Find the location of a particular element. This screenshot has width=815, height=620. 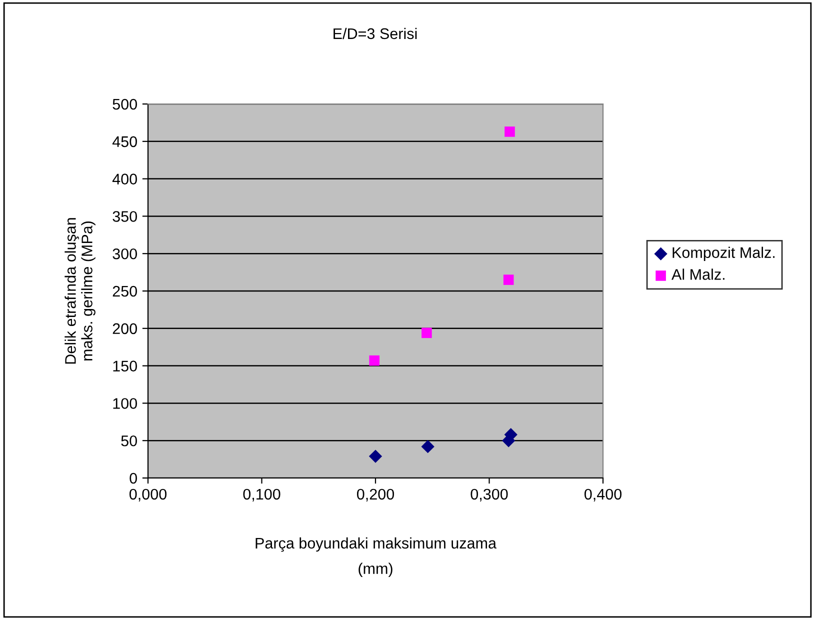

y-tick-label: 500 is located at coordinates (124, 104).